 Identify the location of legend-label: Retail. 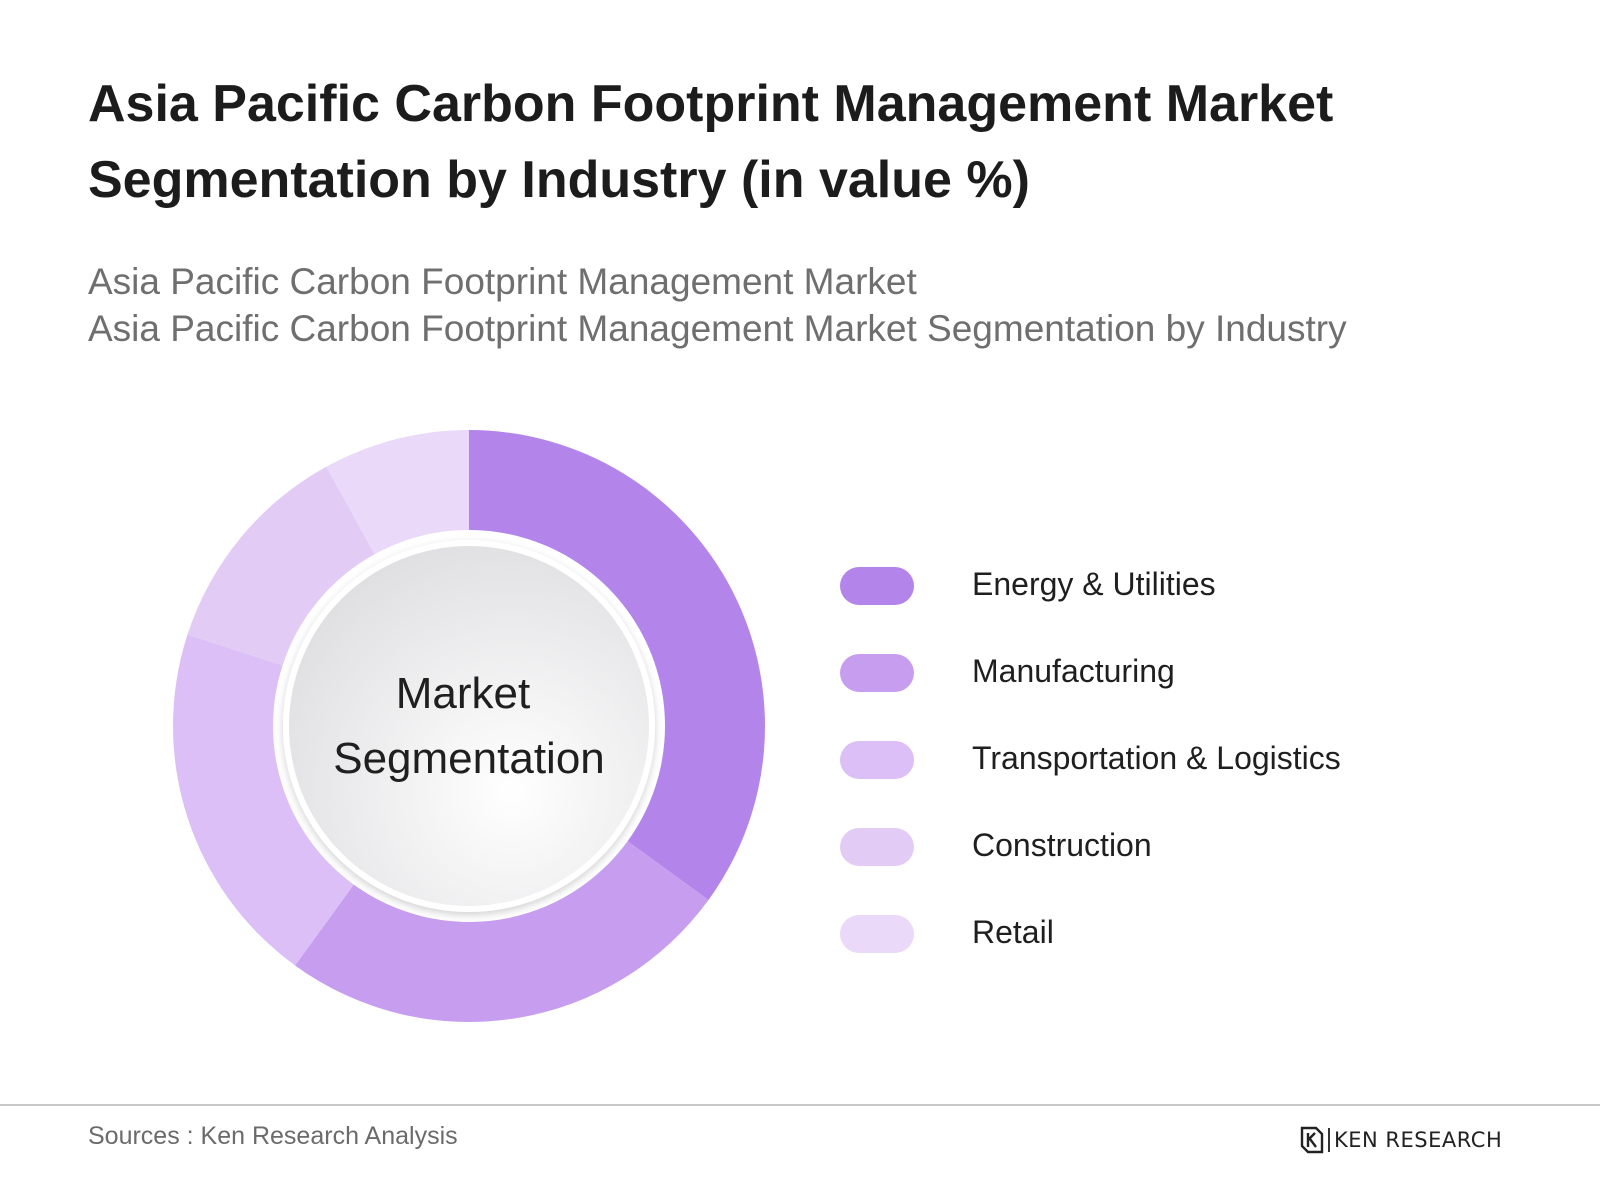
(1013, 932).